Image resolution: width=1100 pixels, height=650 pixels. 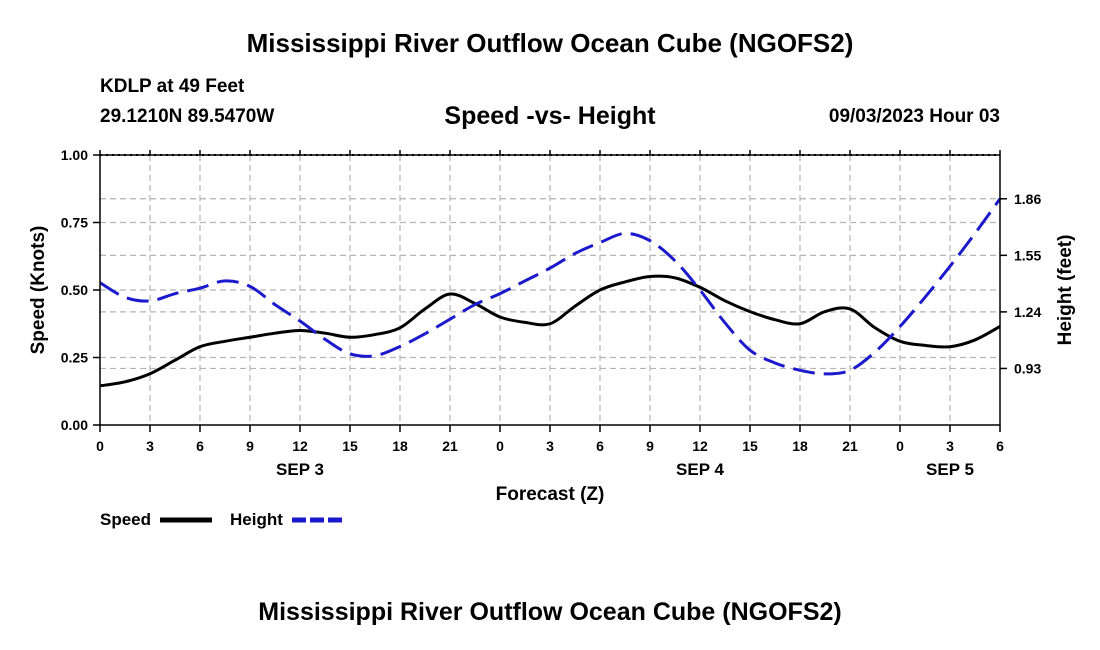 I want to click on legend-height-swatch, so click(x=318, y=520).